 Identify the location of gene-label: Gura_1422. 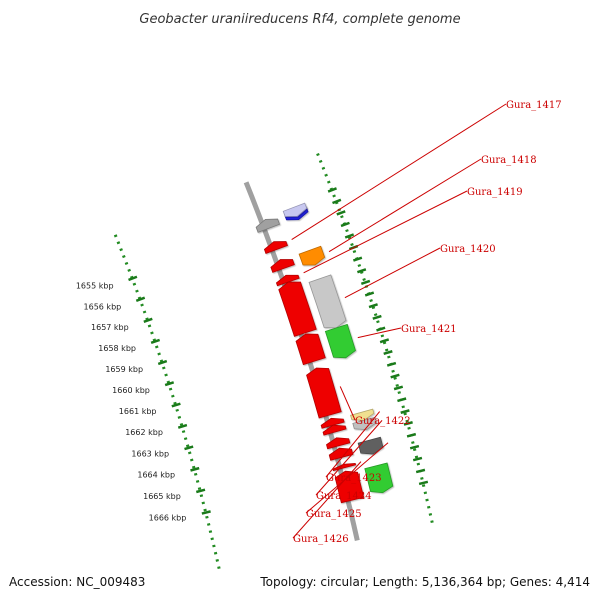
(383, 421).